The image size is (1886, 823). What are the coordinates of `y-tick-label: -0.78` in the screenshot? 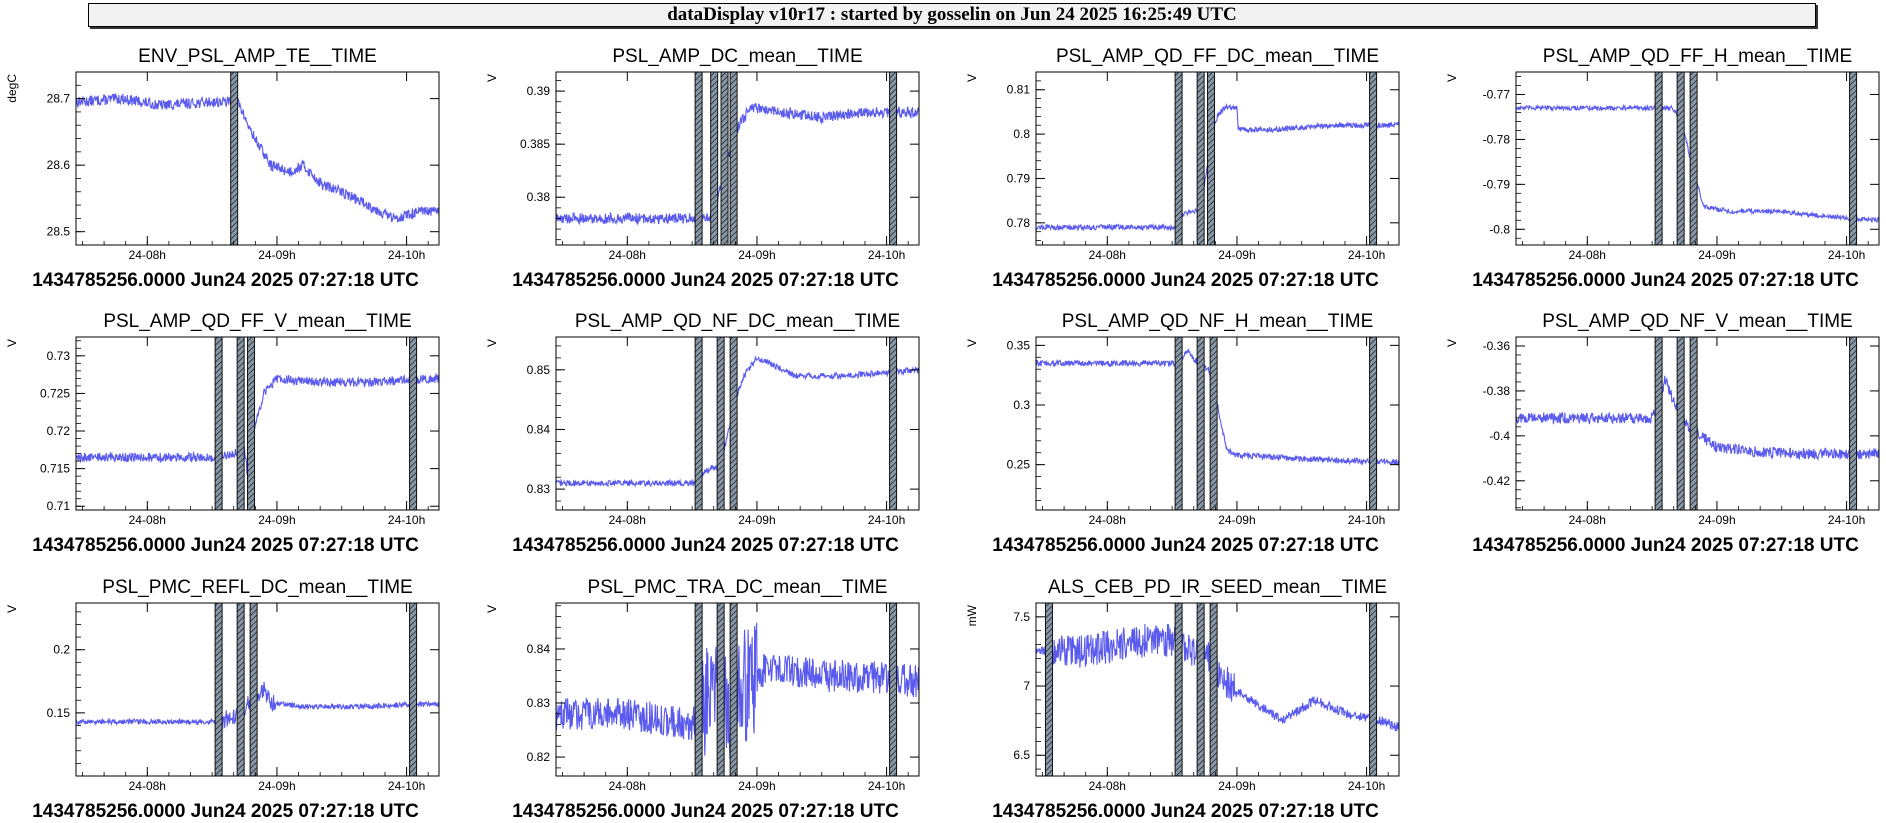 It's located at (1497, 139).